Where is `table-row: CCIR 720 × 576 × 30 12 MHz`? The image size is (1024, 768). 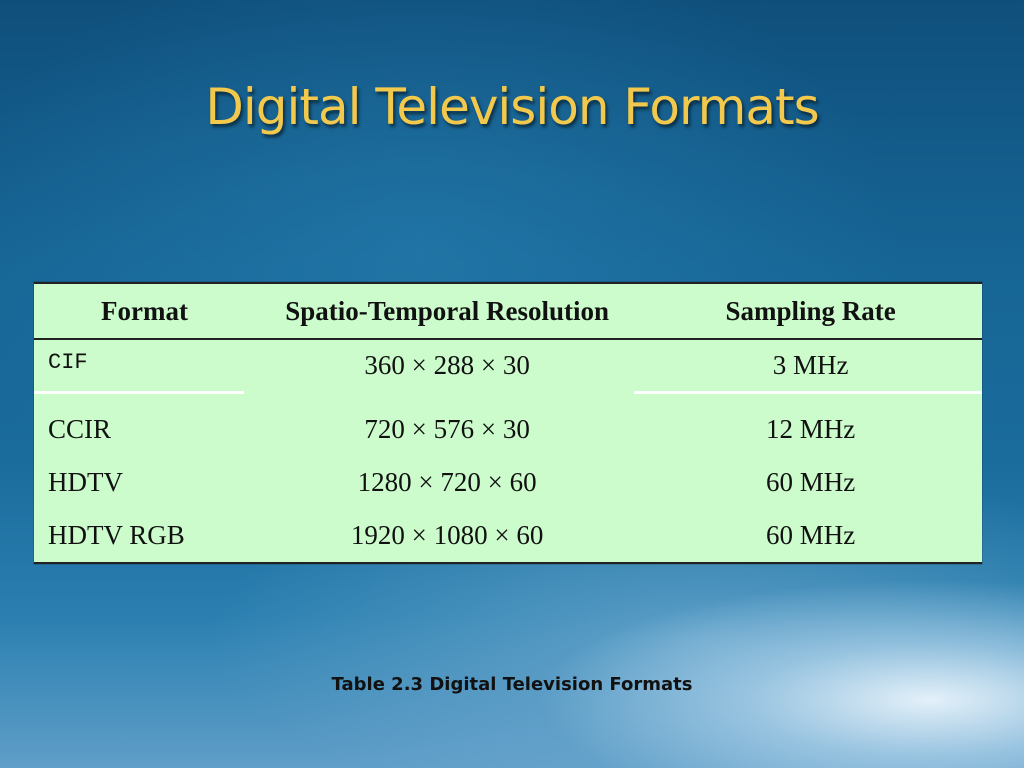
table-row: CCIR 720 × 576 × 30 12 MHz is located at coordinates (508, 429).